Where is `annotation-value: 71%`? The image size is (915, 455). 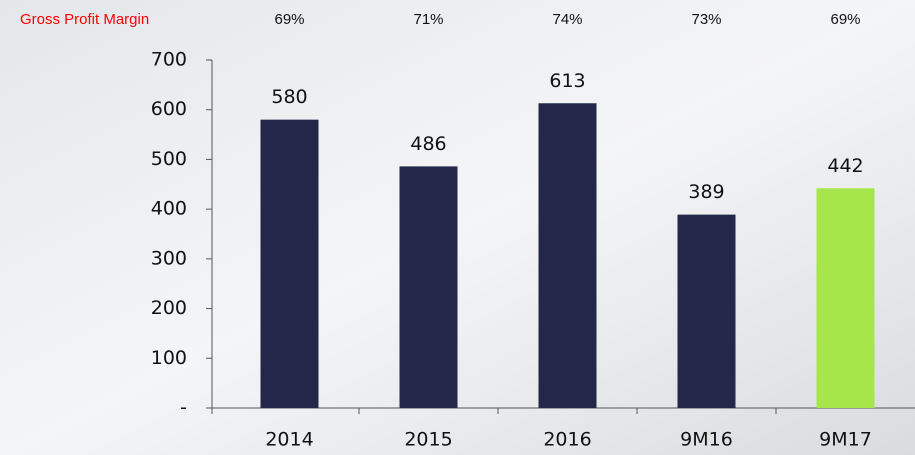 annotation-value: 71% is located at coordinates (428, 19).